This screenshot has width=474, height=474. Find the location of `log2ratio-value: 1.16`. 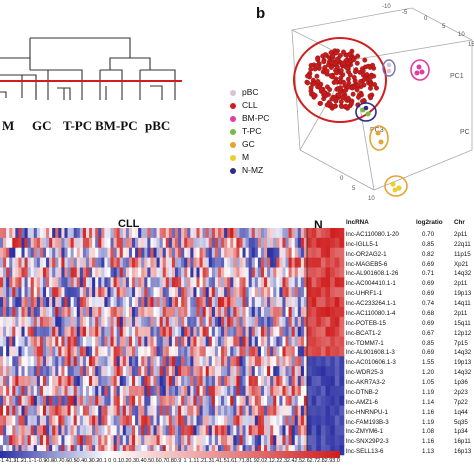

log2ratio-value: 1.16 is located at coordinates (428, 442).